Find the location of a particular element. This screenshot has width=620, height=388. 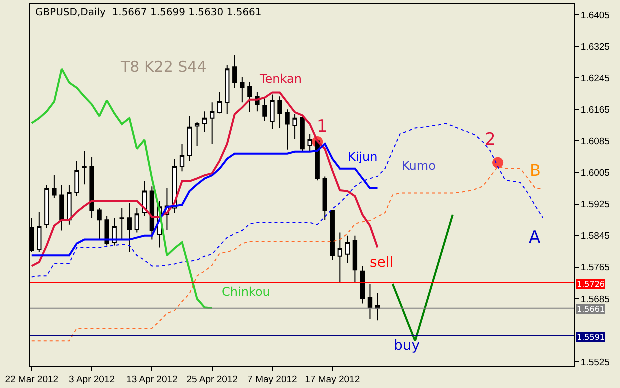

ref-line-label: 1.5726 is located at coordinates (591, 284).